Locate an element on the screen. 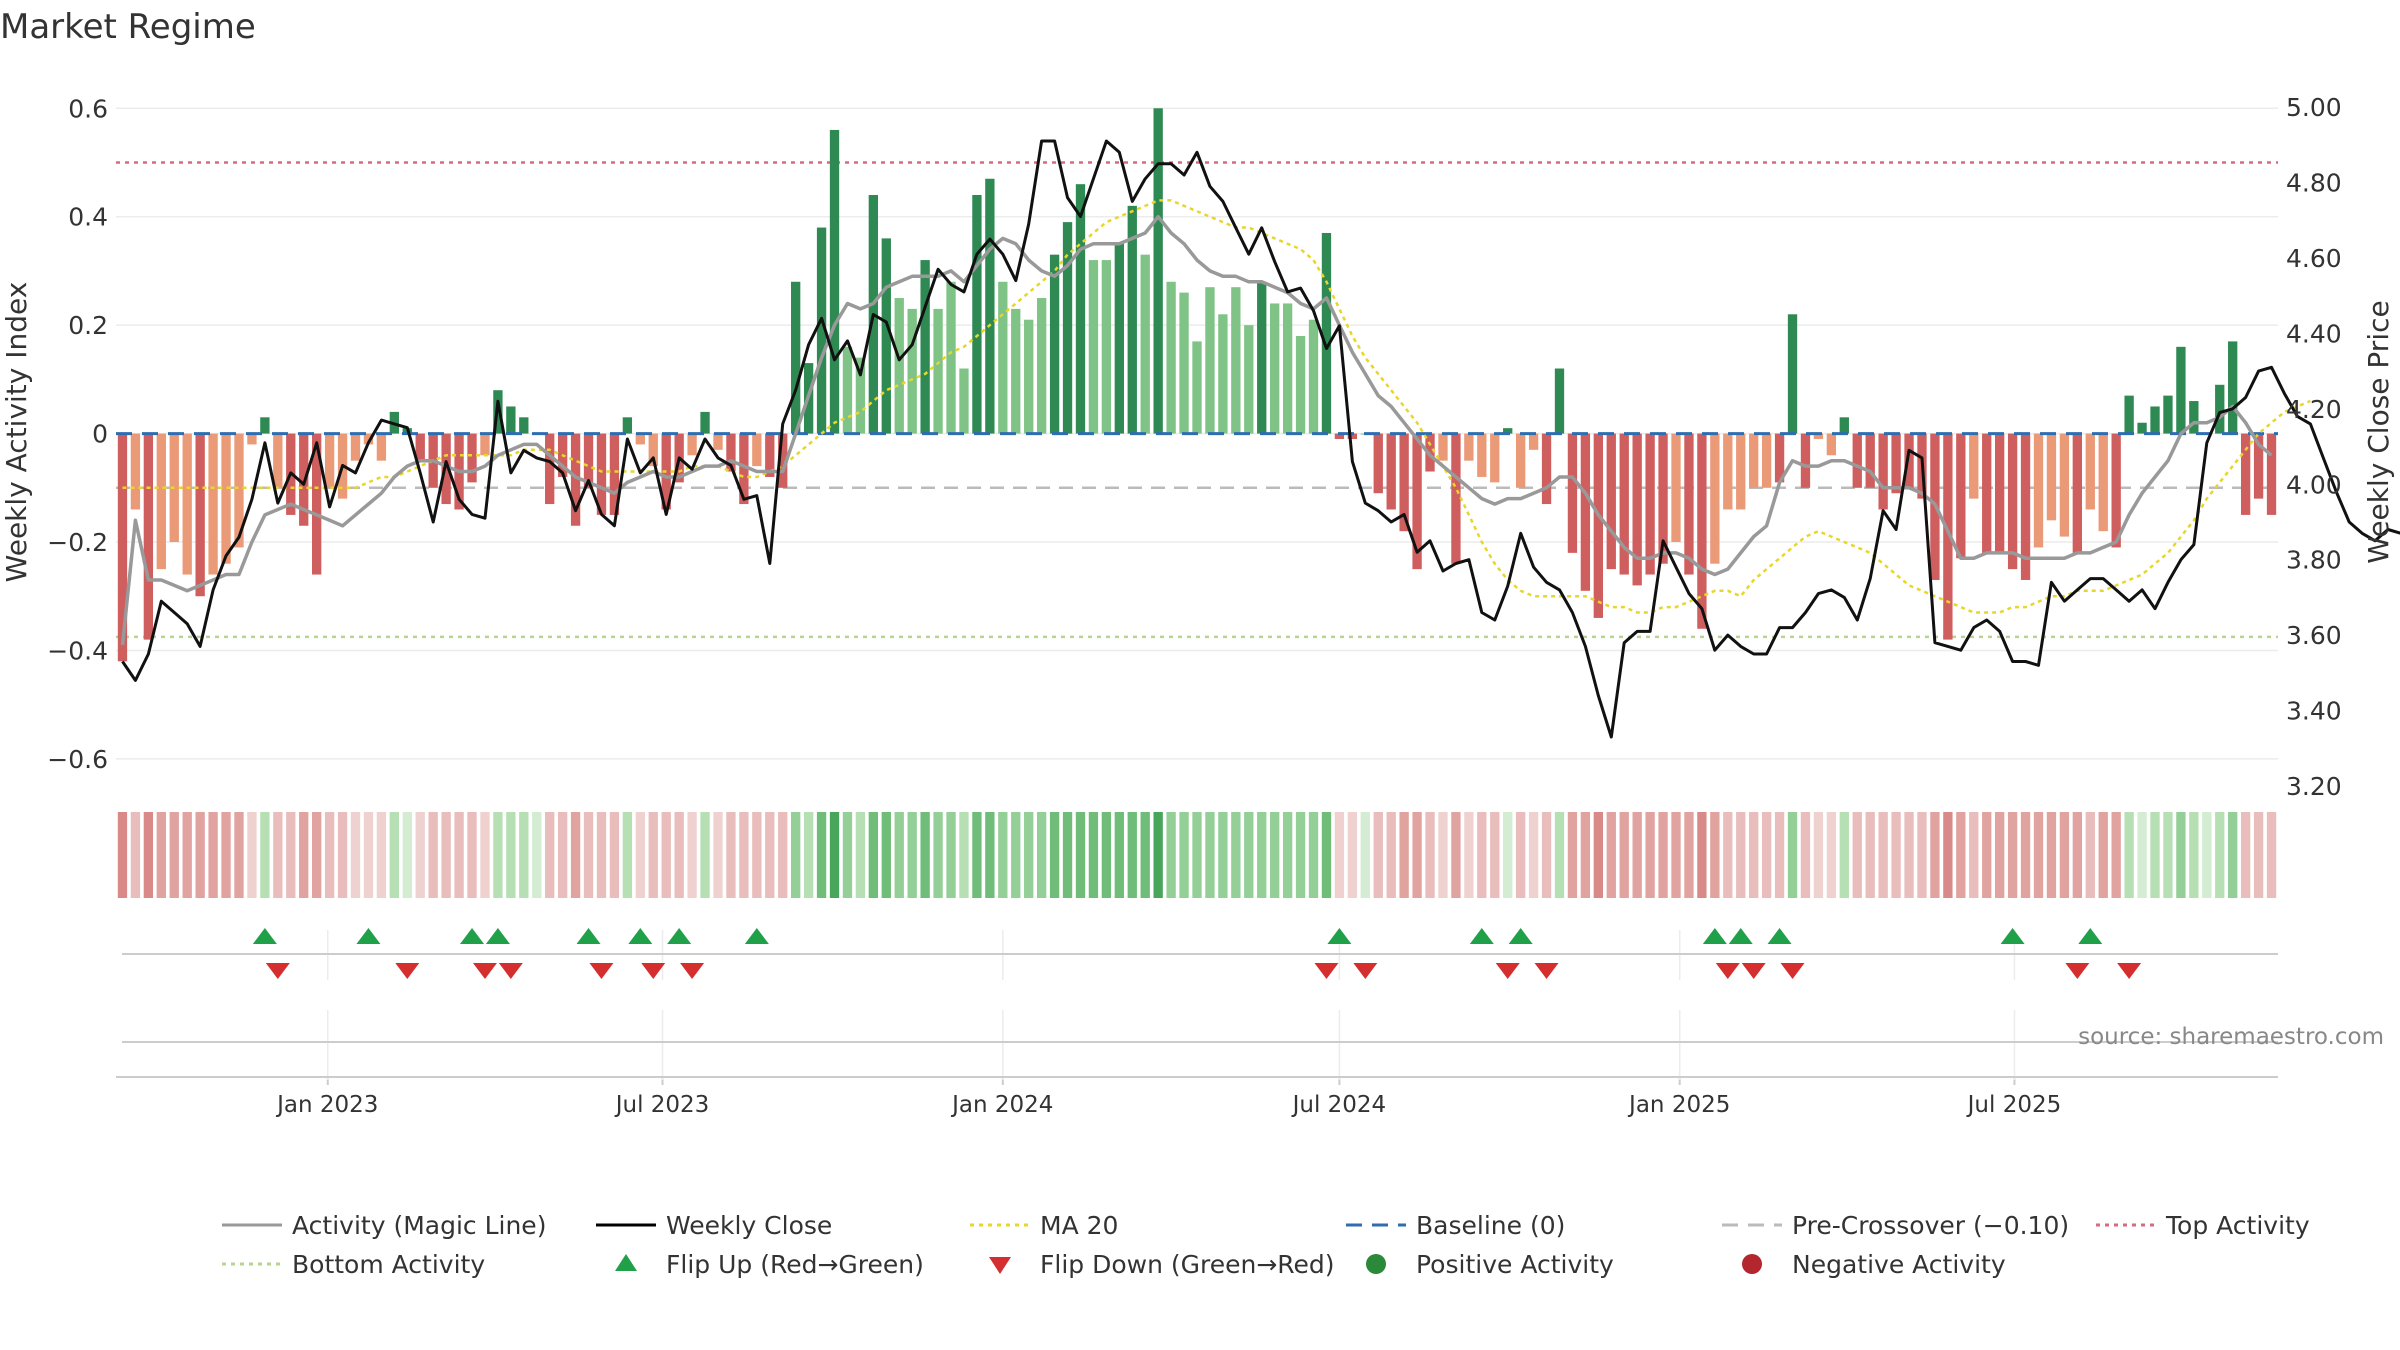 This screenshot has height=1350, width=2400. y-left-tick-label: −0.6 is located at coordinates (77, 759).